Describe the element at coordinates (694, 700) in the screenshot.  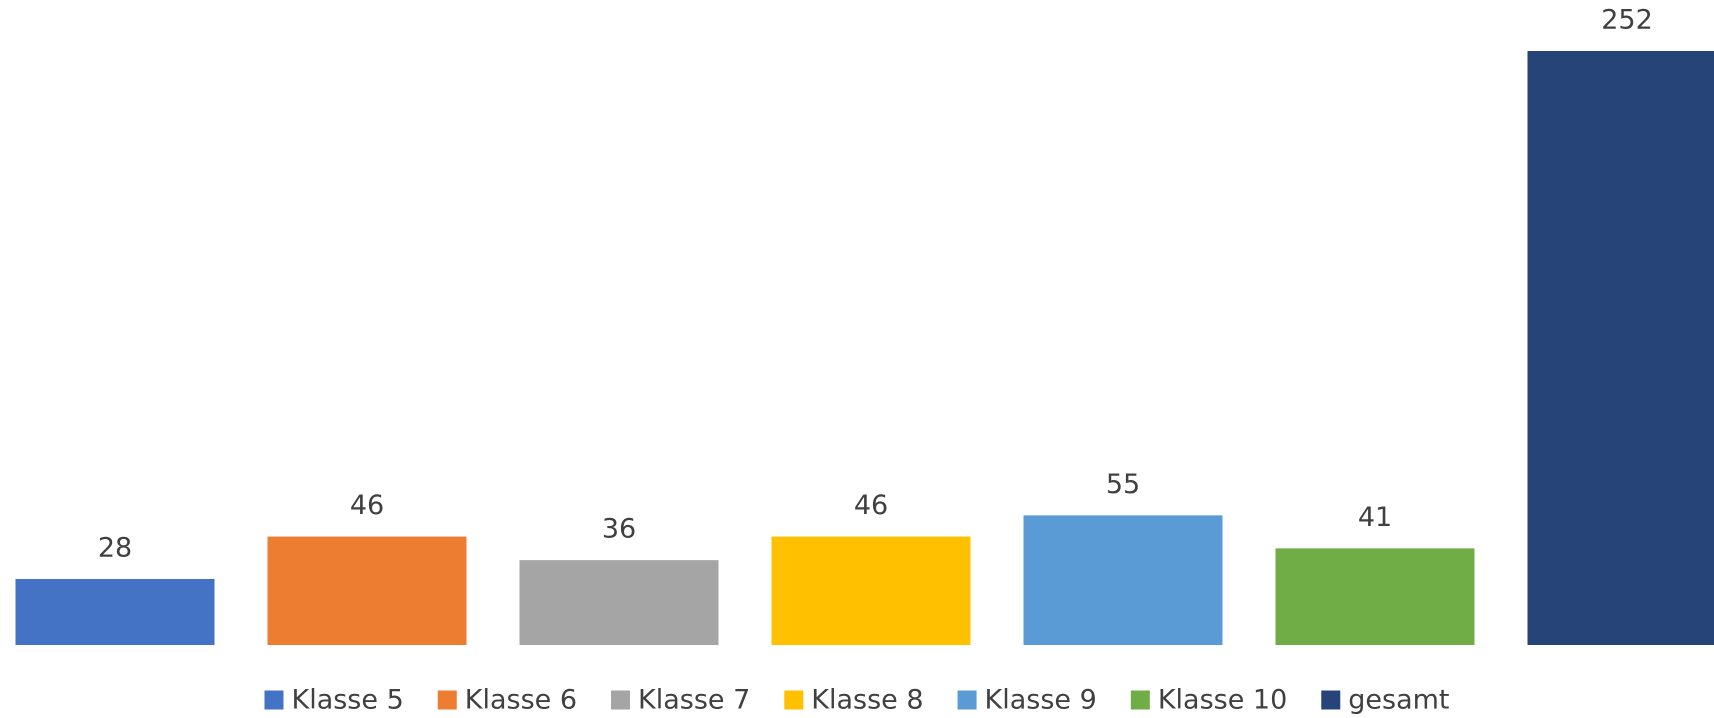
I see `legend-label: Klasse 7` at that location.